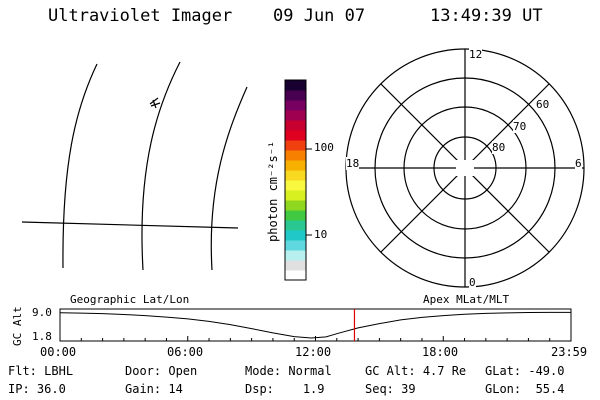 The width and height of the screenshot is (600, 400). I want to click on colorbar-tick-10: 10, so click(321, 234).